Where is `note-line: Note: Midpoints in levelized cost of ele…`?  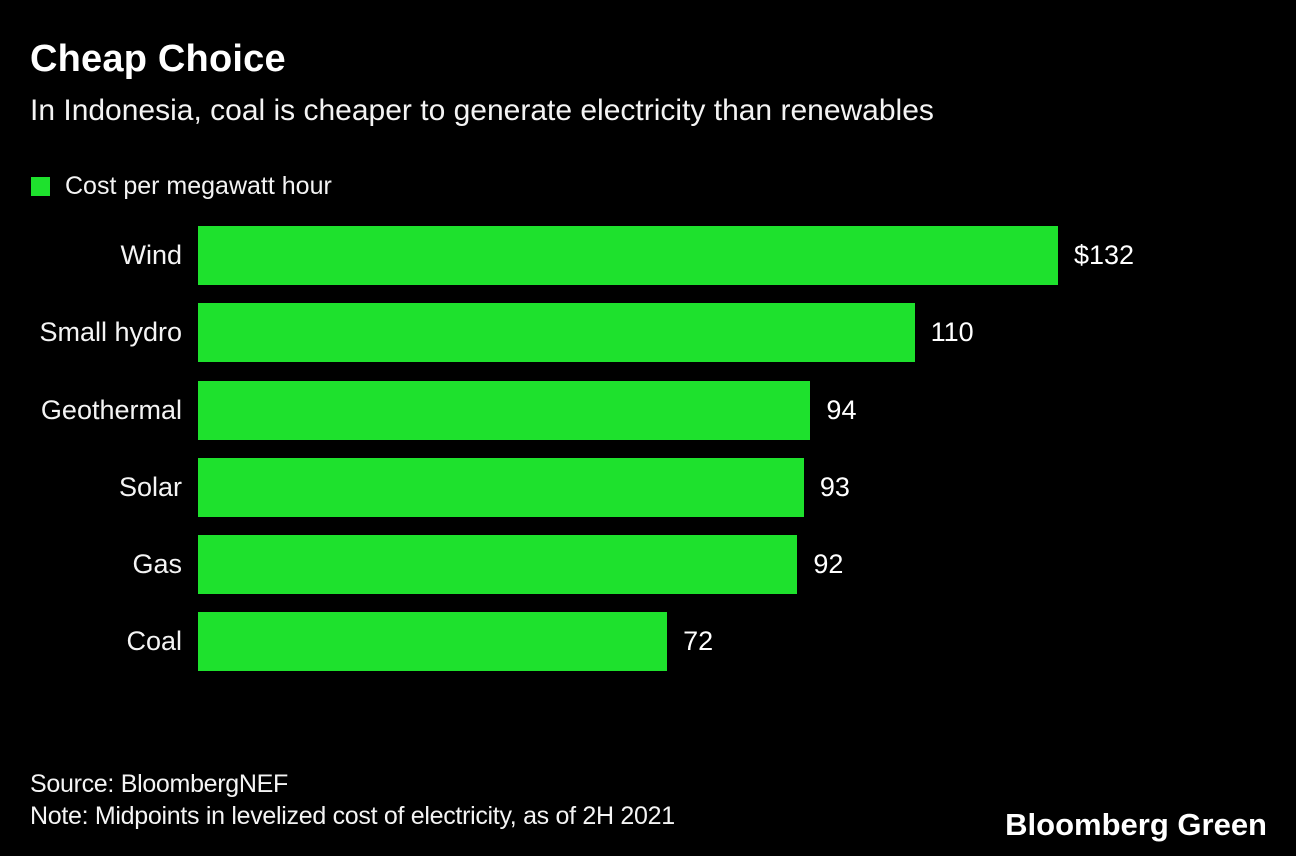 note-line: Note: Midpoints in levelized cost of ele… is located at coordinates (352, 816).